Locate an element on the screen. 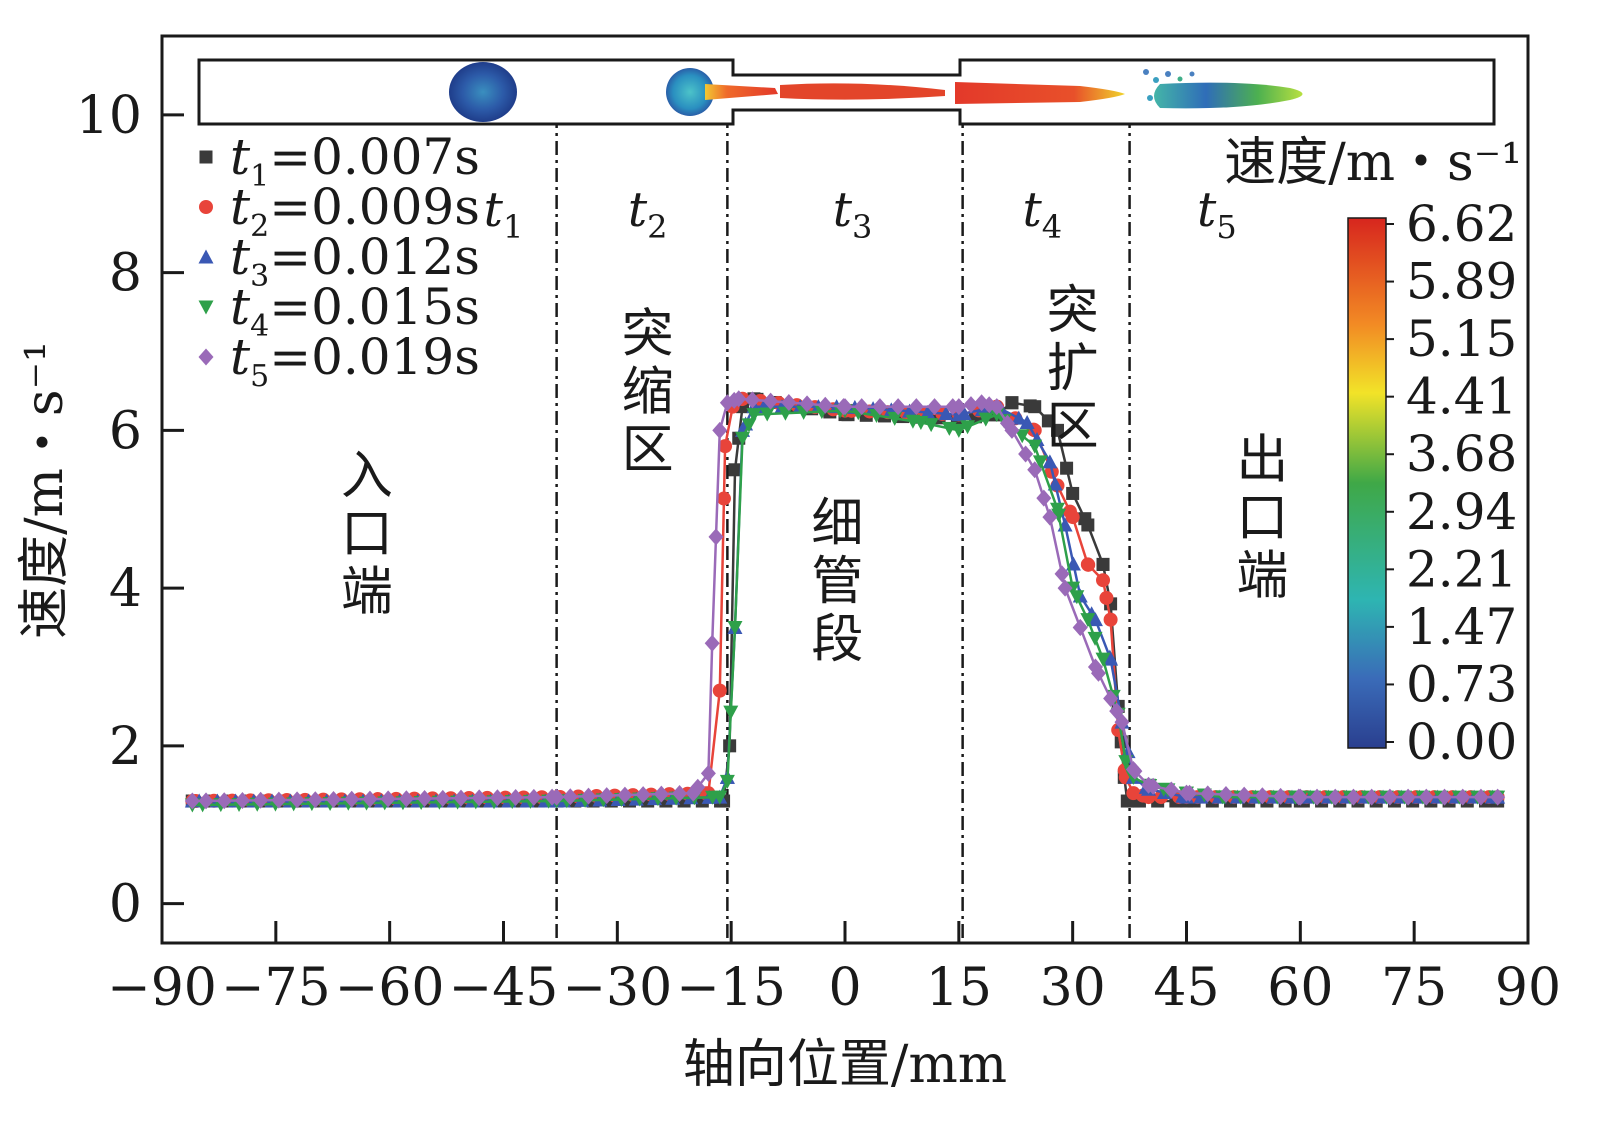  legend-label: t5=0.019s is located at coordinates (355, 361).